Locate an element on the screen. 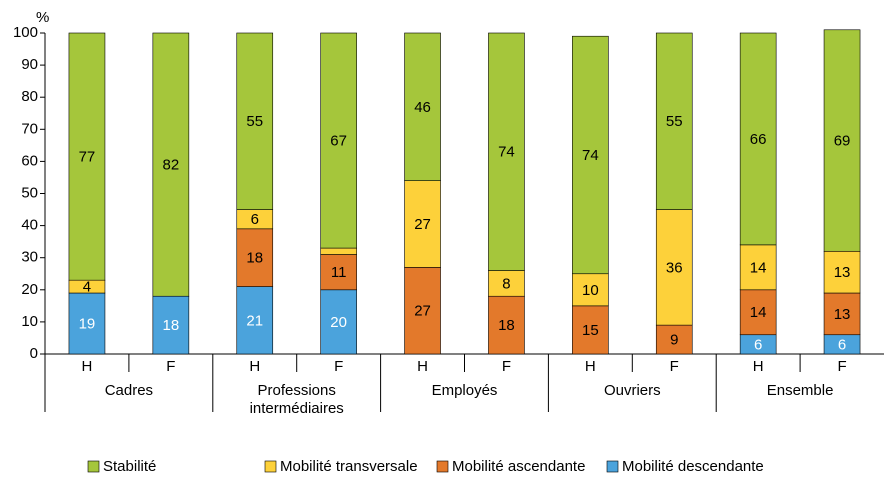  value-label: 8 is located at coordinates (506, 283).